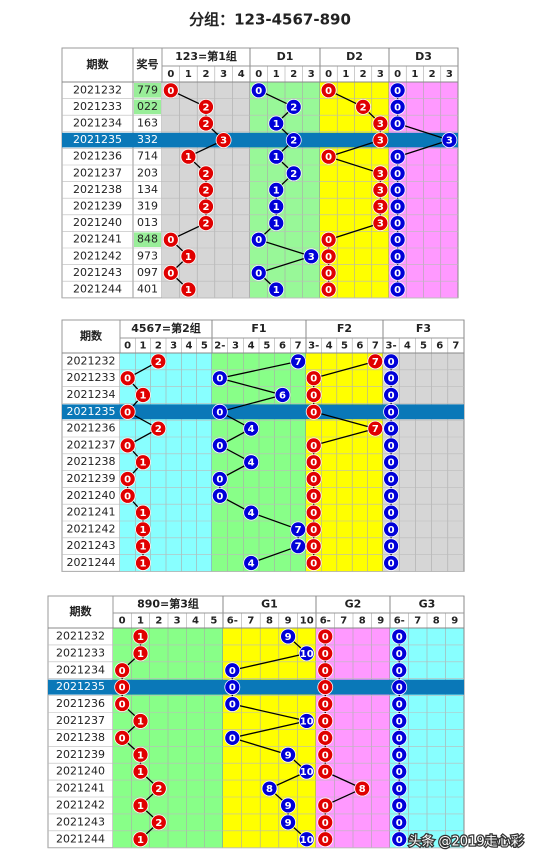 The width and height of the screenshot is (539, 859). What do you see at coordinates (223, 141) in the screenshot?
I see `ball-label: 3` at bounding box center [223, 141].